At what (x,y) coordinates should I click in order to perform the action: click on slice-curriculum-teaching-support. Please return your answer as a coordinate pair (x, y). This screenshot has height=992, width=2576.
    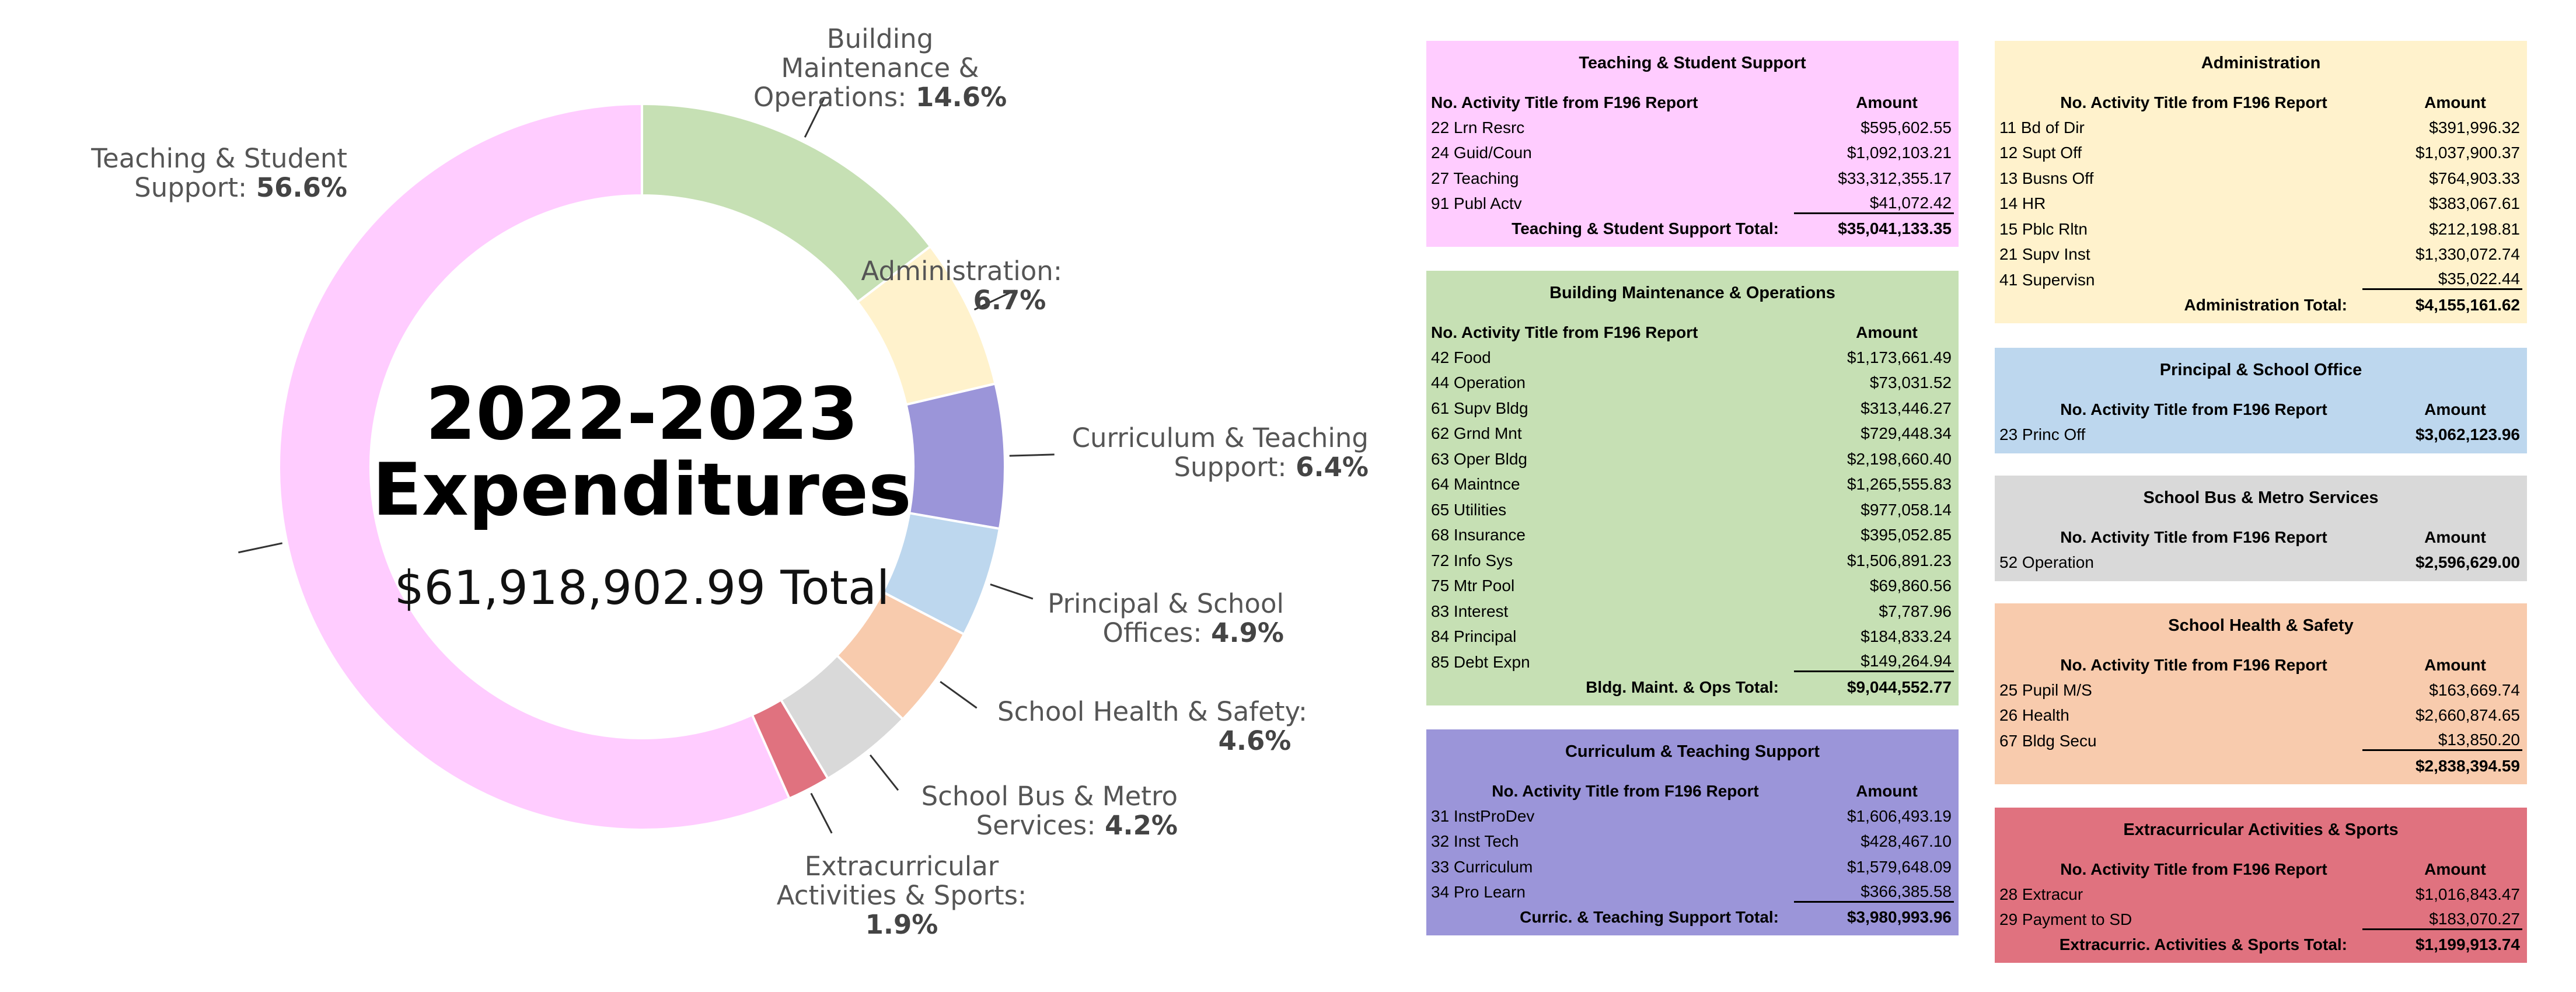
    Looking at the image, I should click on (955, 456).